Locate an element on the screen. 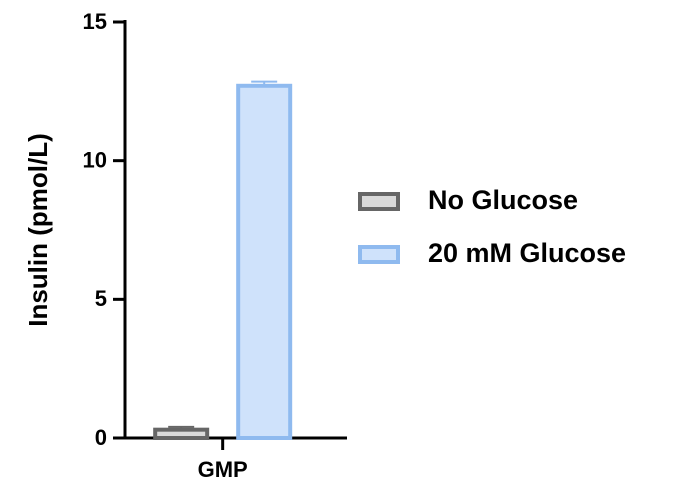 The image size is (688, 496). y-tick-label: 0 is located at coordinates (101, 437).